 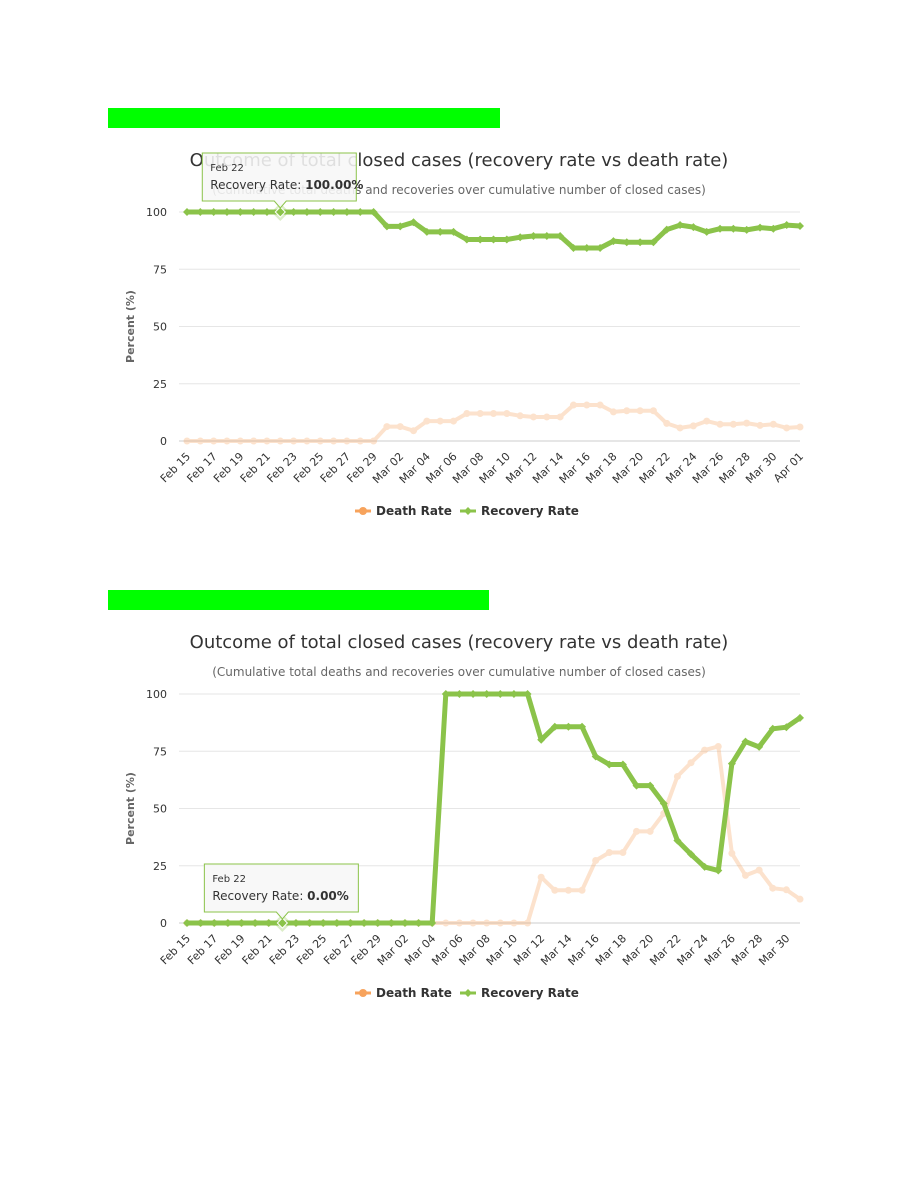 What do you see at coordinates (403, 993) in the screenshot?
I see `legend-item-death-rate: Death Rate` at bounding box center [403, 993].